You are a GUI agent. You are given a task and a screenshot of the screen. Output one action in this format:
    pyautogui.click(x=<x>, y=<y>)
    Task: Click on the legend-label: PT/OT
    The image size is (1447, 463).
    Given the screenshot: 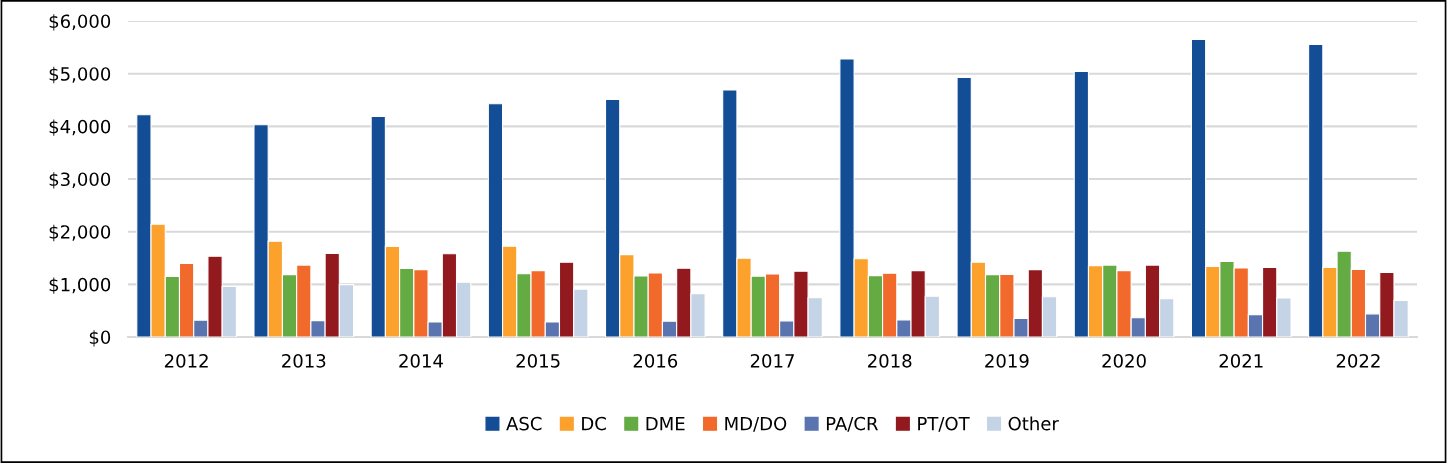 What is the action you would take?
    pyautogui.click(x=944, y=424)
    